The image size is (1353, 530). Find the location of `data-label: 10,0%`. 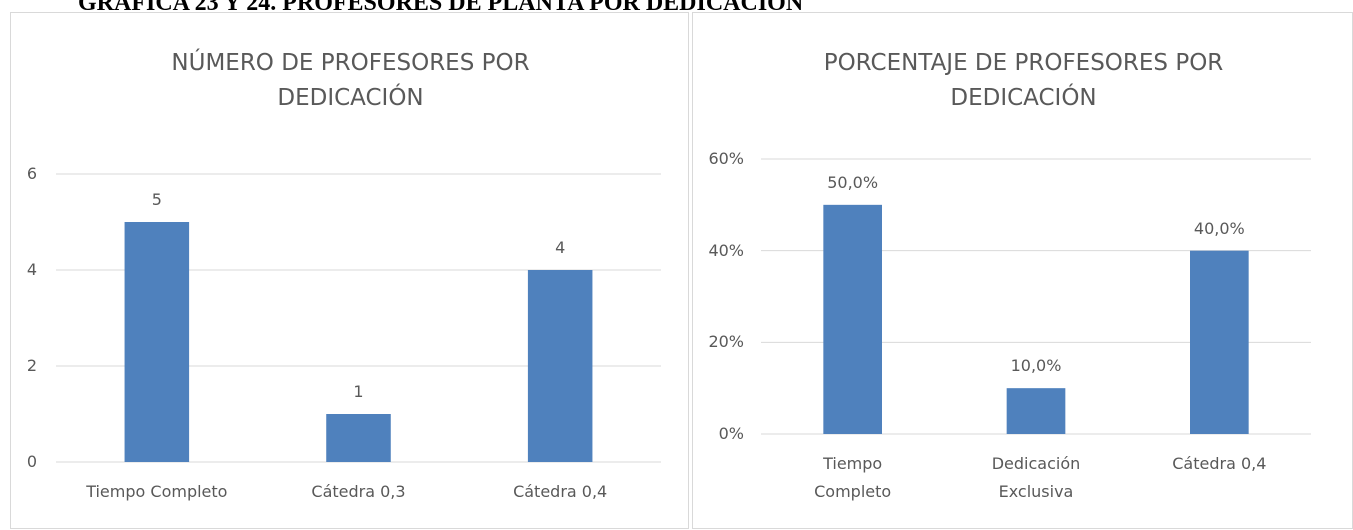

data-label: 10,0% is located at coordinates (1036, 366).